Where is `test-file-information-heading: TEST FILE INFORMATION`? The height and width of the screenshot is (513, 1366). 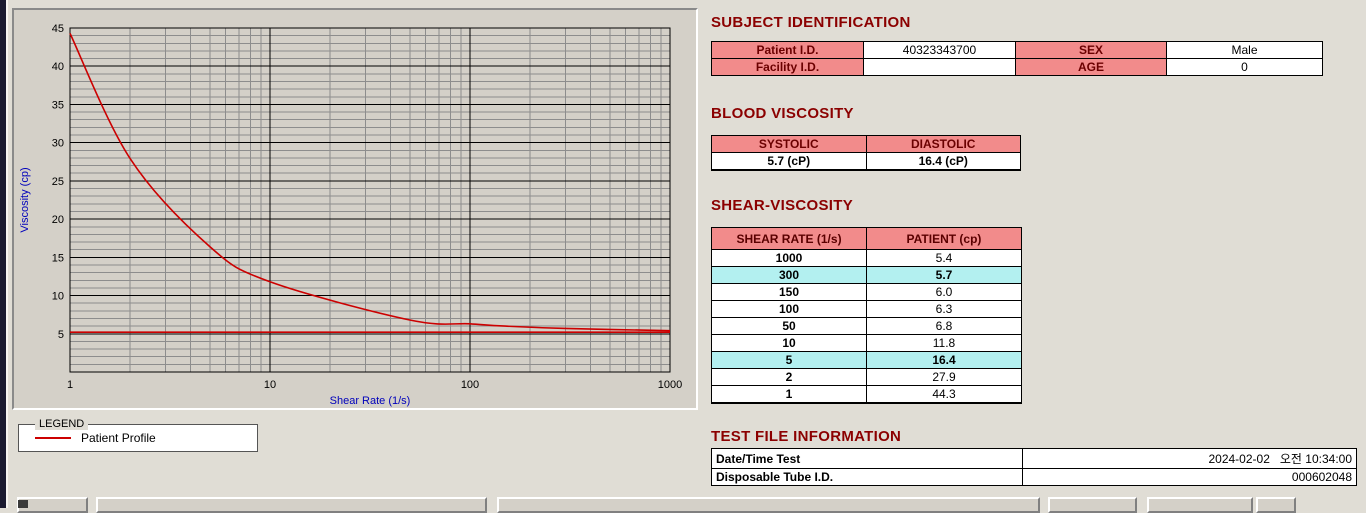 test-file-information-heading: TEST FILE INFORMATION is located at coordinates (806, 436).